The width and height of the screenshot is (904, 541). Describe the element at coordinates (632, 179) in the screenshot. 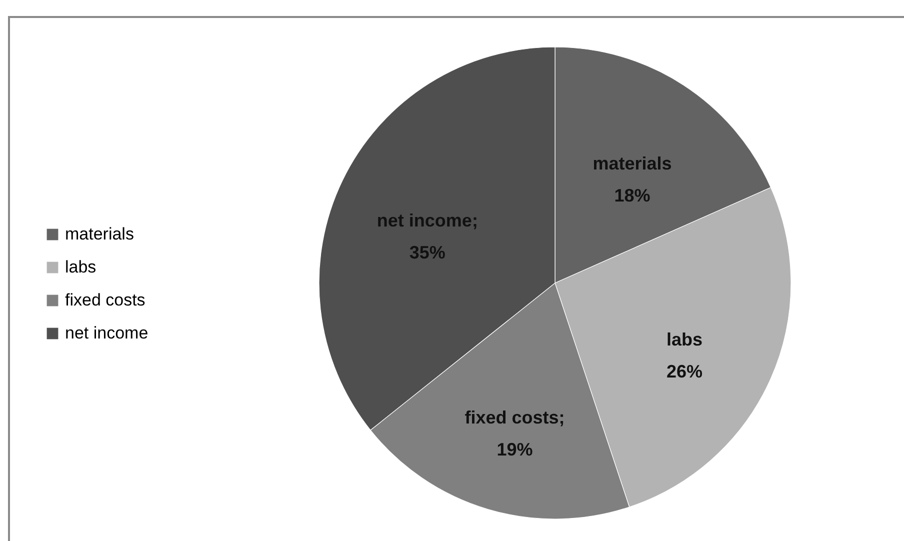

I see `data-label: materials 18%` at that location.